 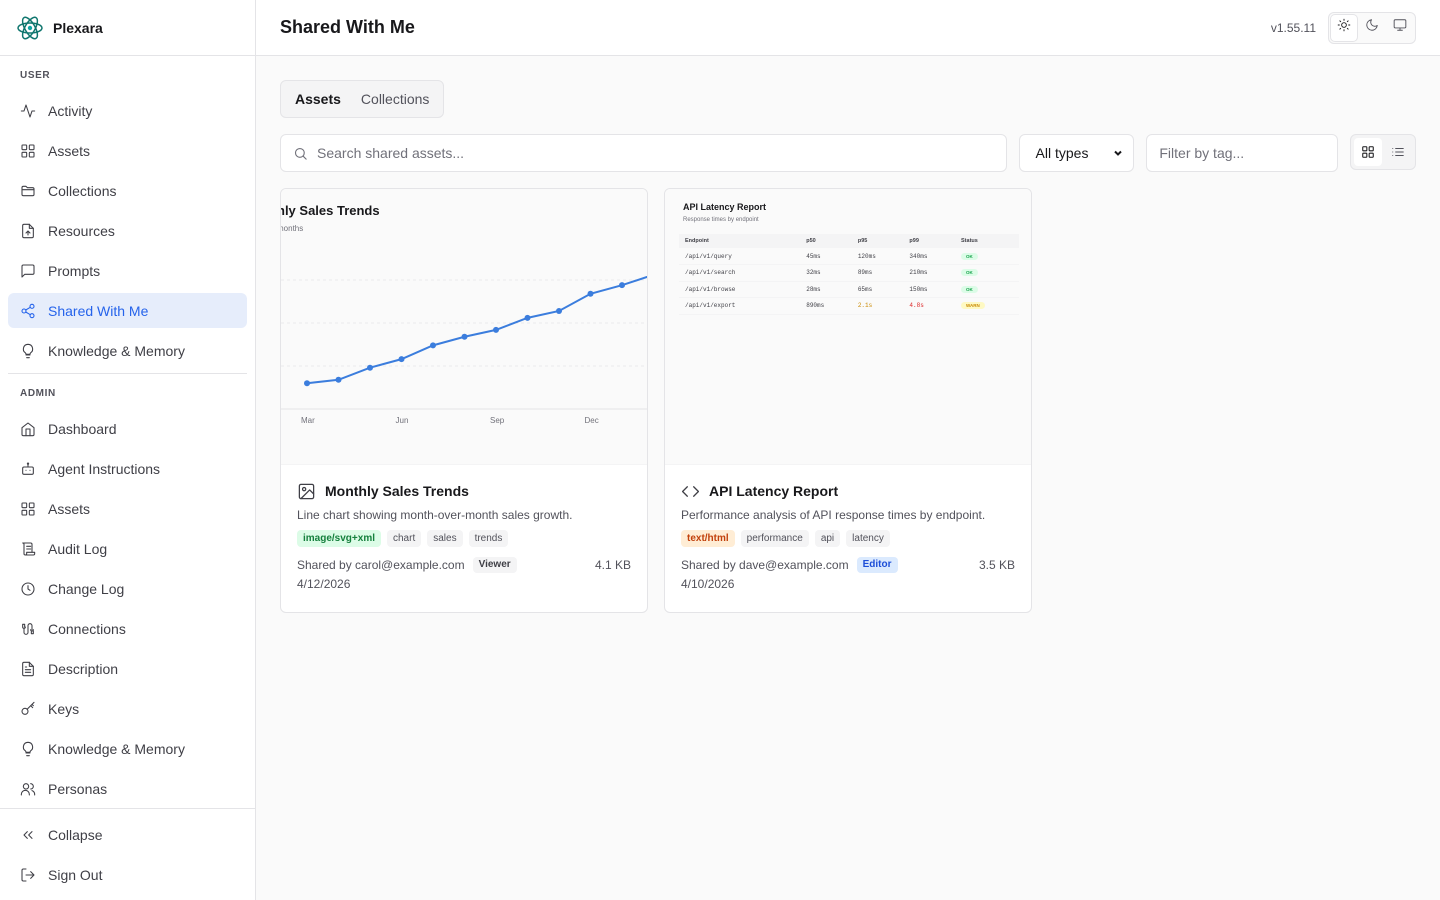 What do you see at coordinates (127, 834) in the screenshot?
I see `collapse-button: Collapse` at bounding box center [127, 834].